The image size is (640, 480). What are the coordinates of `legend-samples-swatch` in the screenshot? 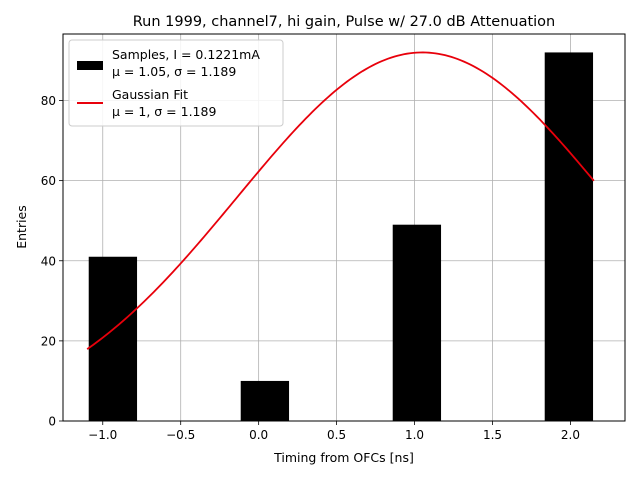 It's located at (90, 65).